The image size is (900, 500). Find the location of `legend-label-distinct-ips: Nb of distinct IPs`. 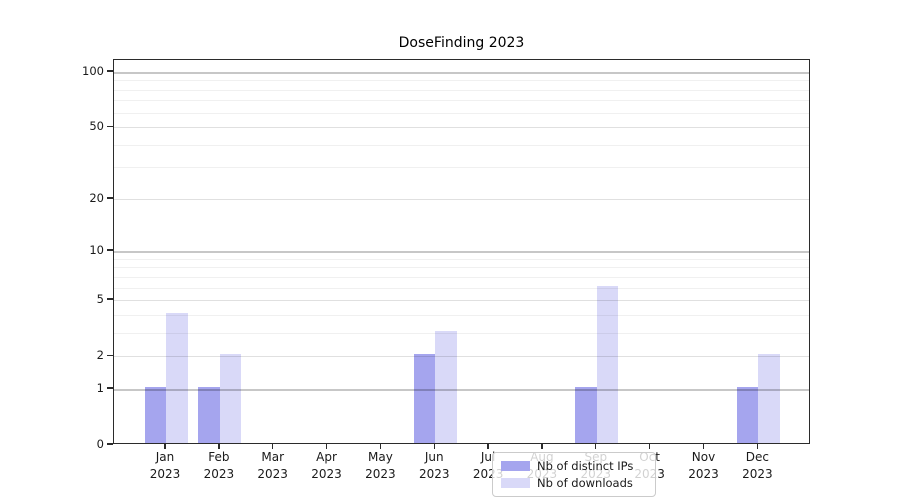

legend-label-distinct-ips: Nb of distinct IPs is located at coordinates (585, 466).